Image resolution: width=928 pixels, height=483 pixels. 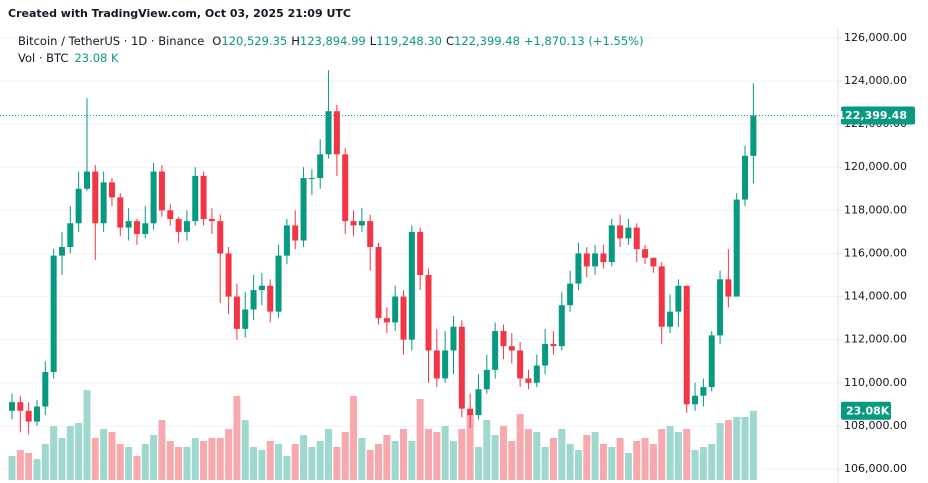 I want to click on ohlc-prefix: H, so click(x=295, y=41).